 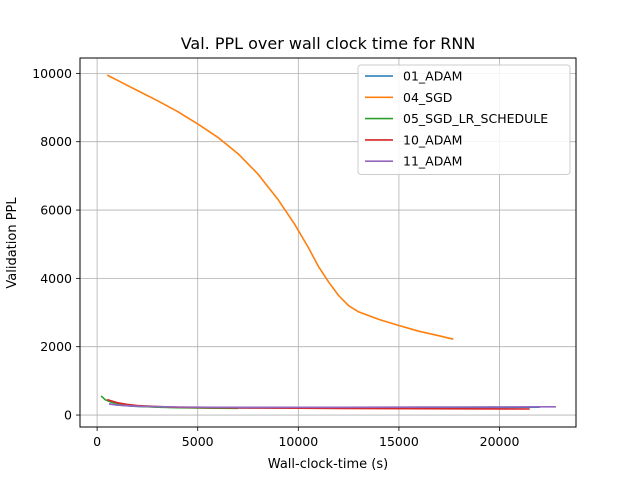 I want to click on y-tick-label: 8000, so click(x=56, y=141).